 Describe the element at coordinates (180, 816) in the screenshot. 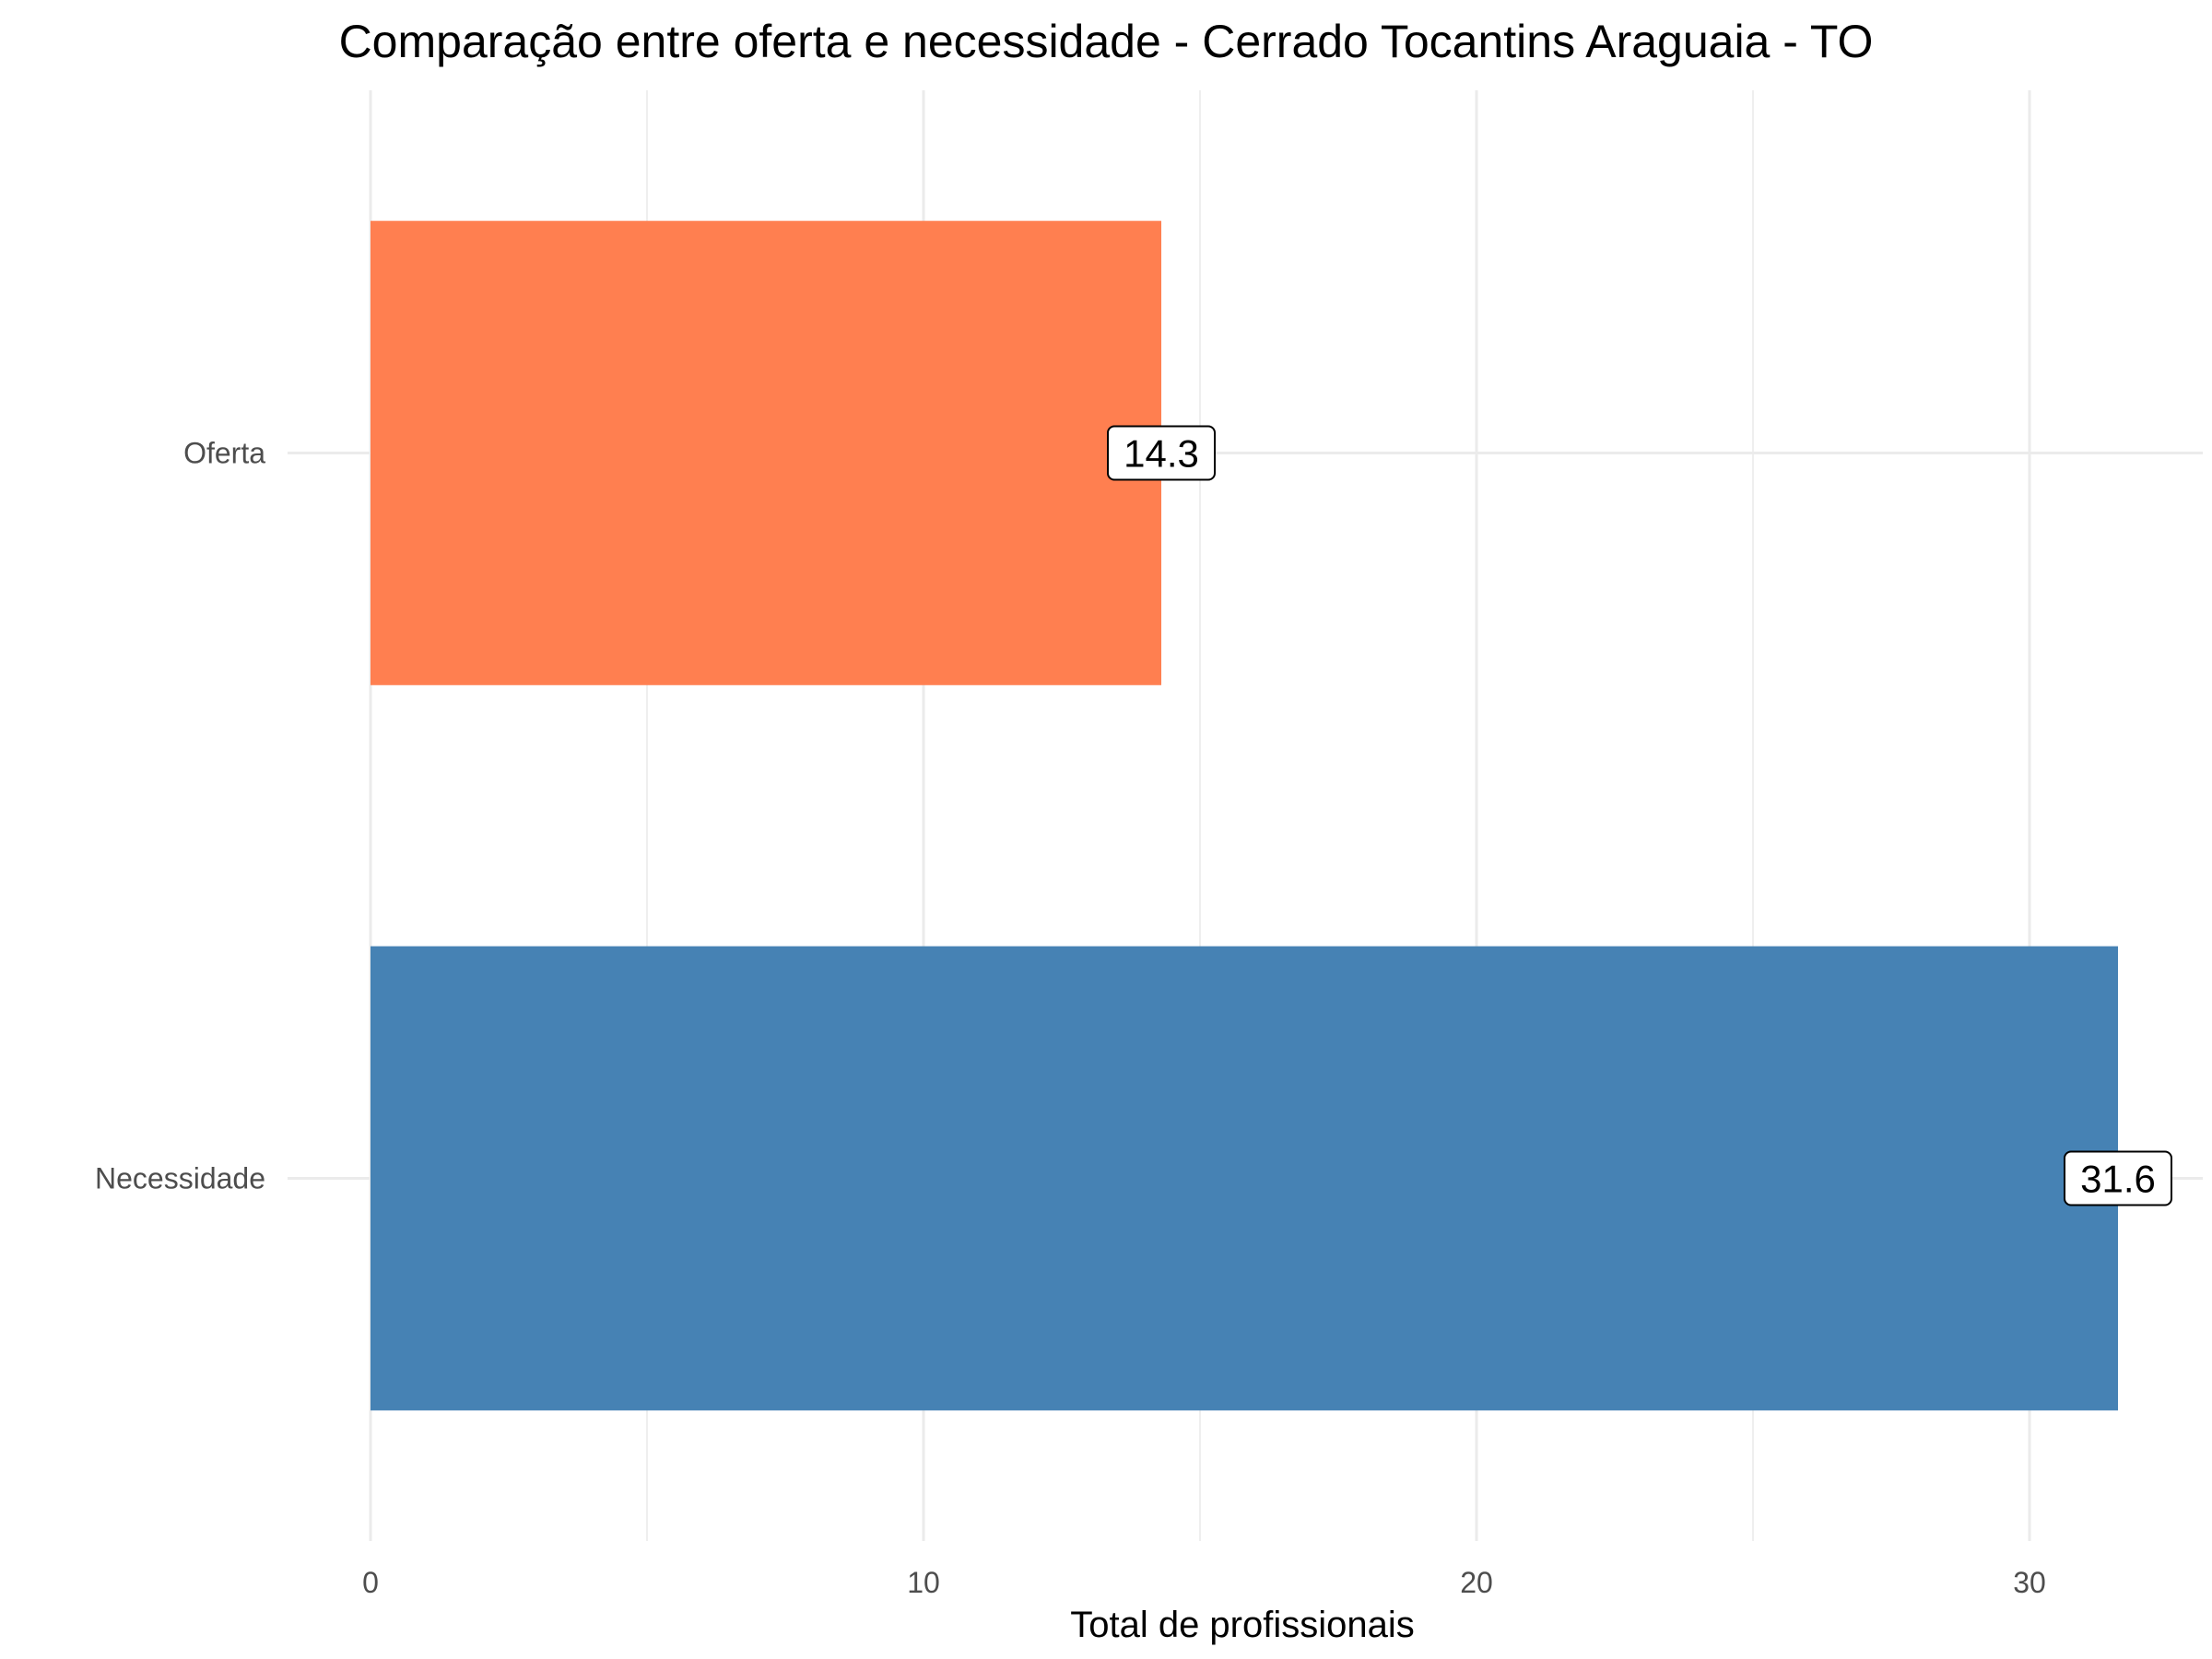

I see `y-axis-tick-labels: Oferta Necessidade` at that location.